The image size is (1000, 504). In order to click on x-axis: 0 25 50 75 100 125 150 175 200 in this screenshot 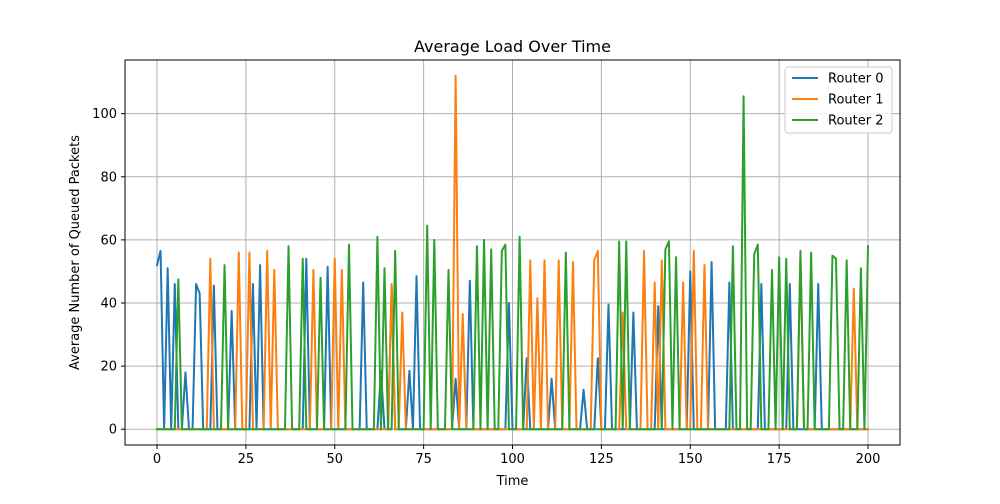, I will do `click(517, 456)`.